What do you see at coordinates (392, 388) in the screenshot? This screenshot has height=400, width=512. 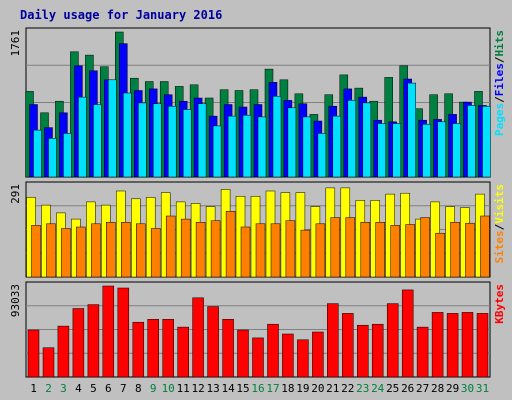 I see `x-label-day: 25` at bounding box center [392, 388].